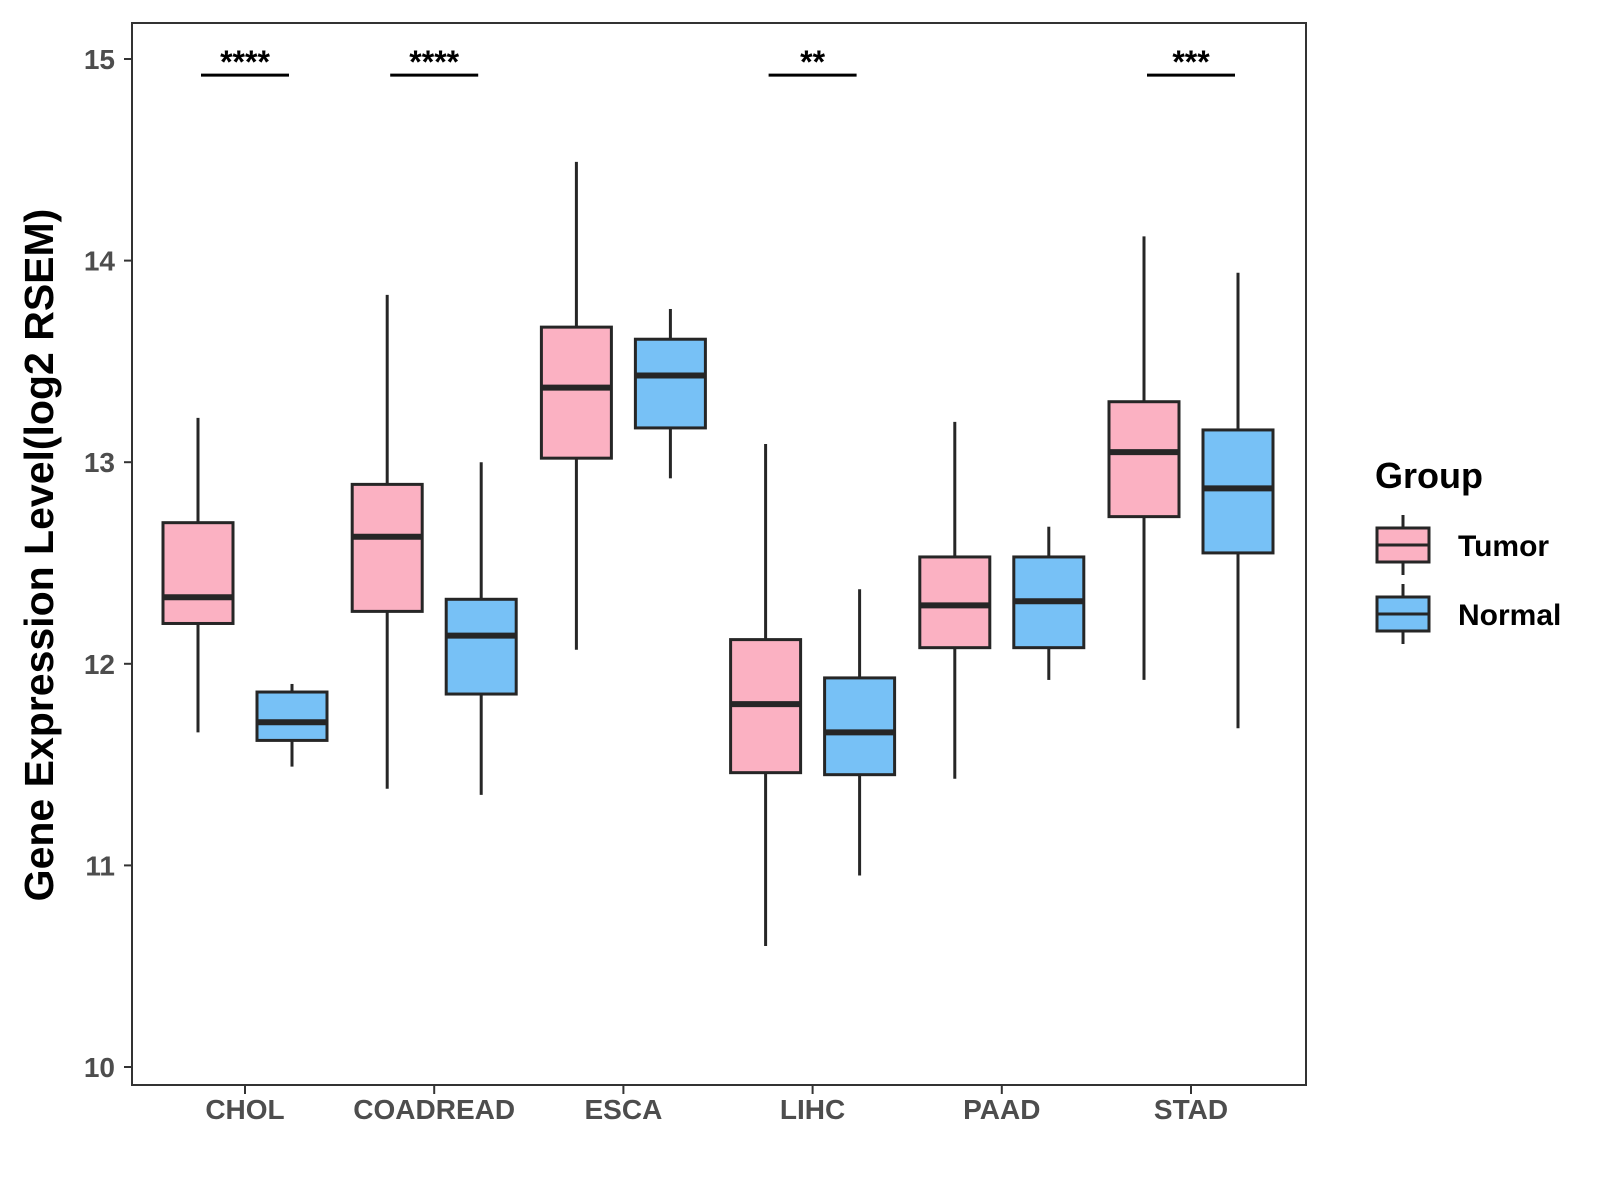 The width and height of the screenshot is (1600, 1200). I want to click on significance-label: ***, so click(1191, 62).